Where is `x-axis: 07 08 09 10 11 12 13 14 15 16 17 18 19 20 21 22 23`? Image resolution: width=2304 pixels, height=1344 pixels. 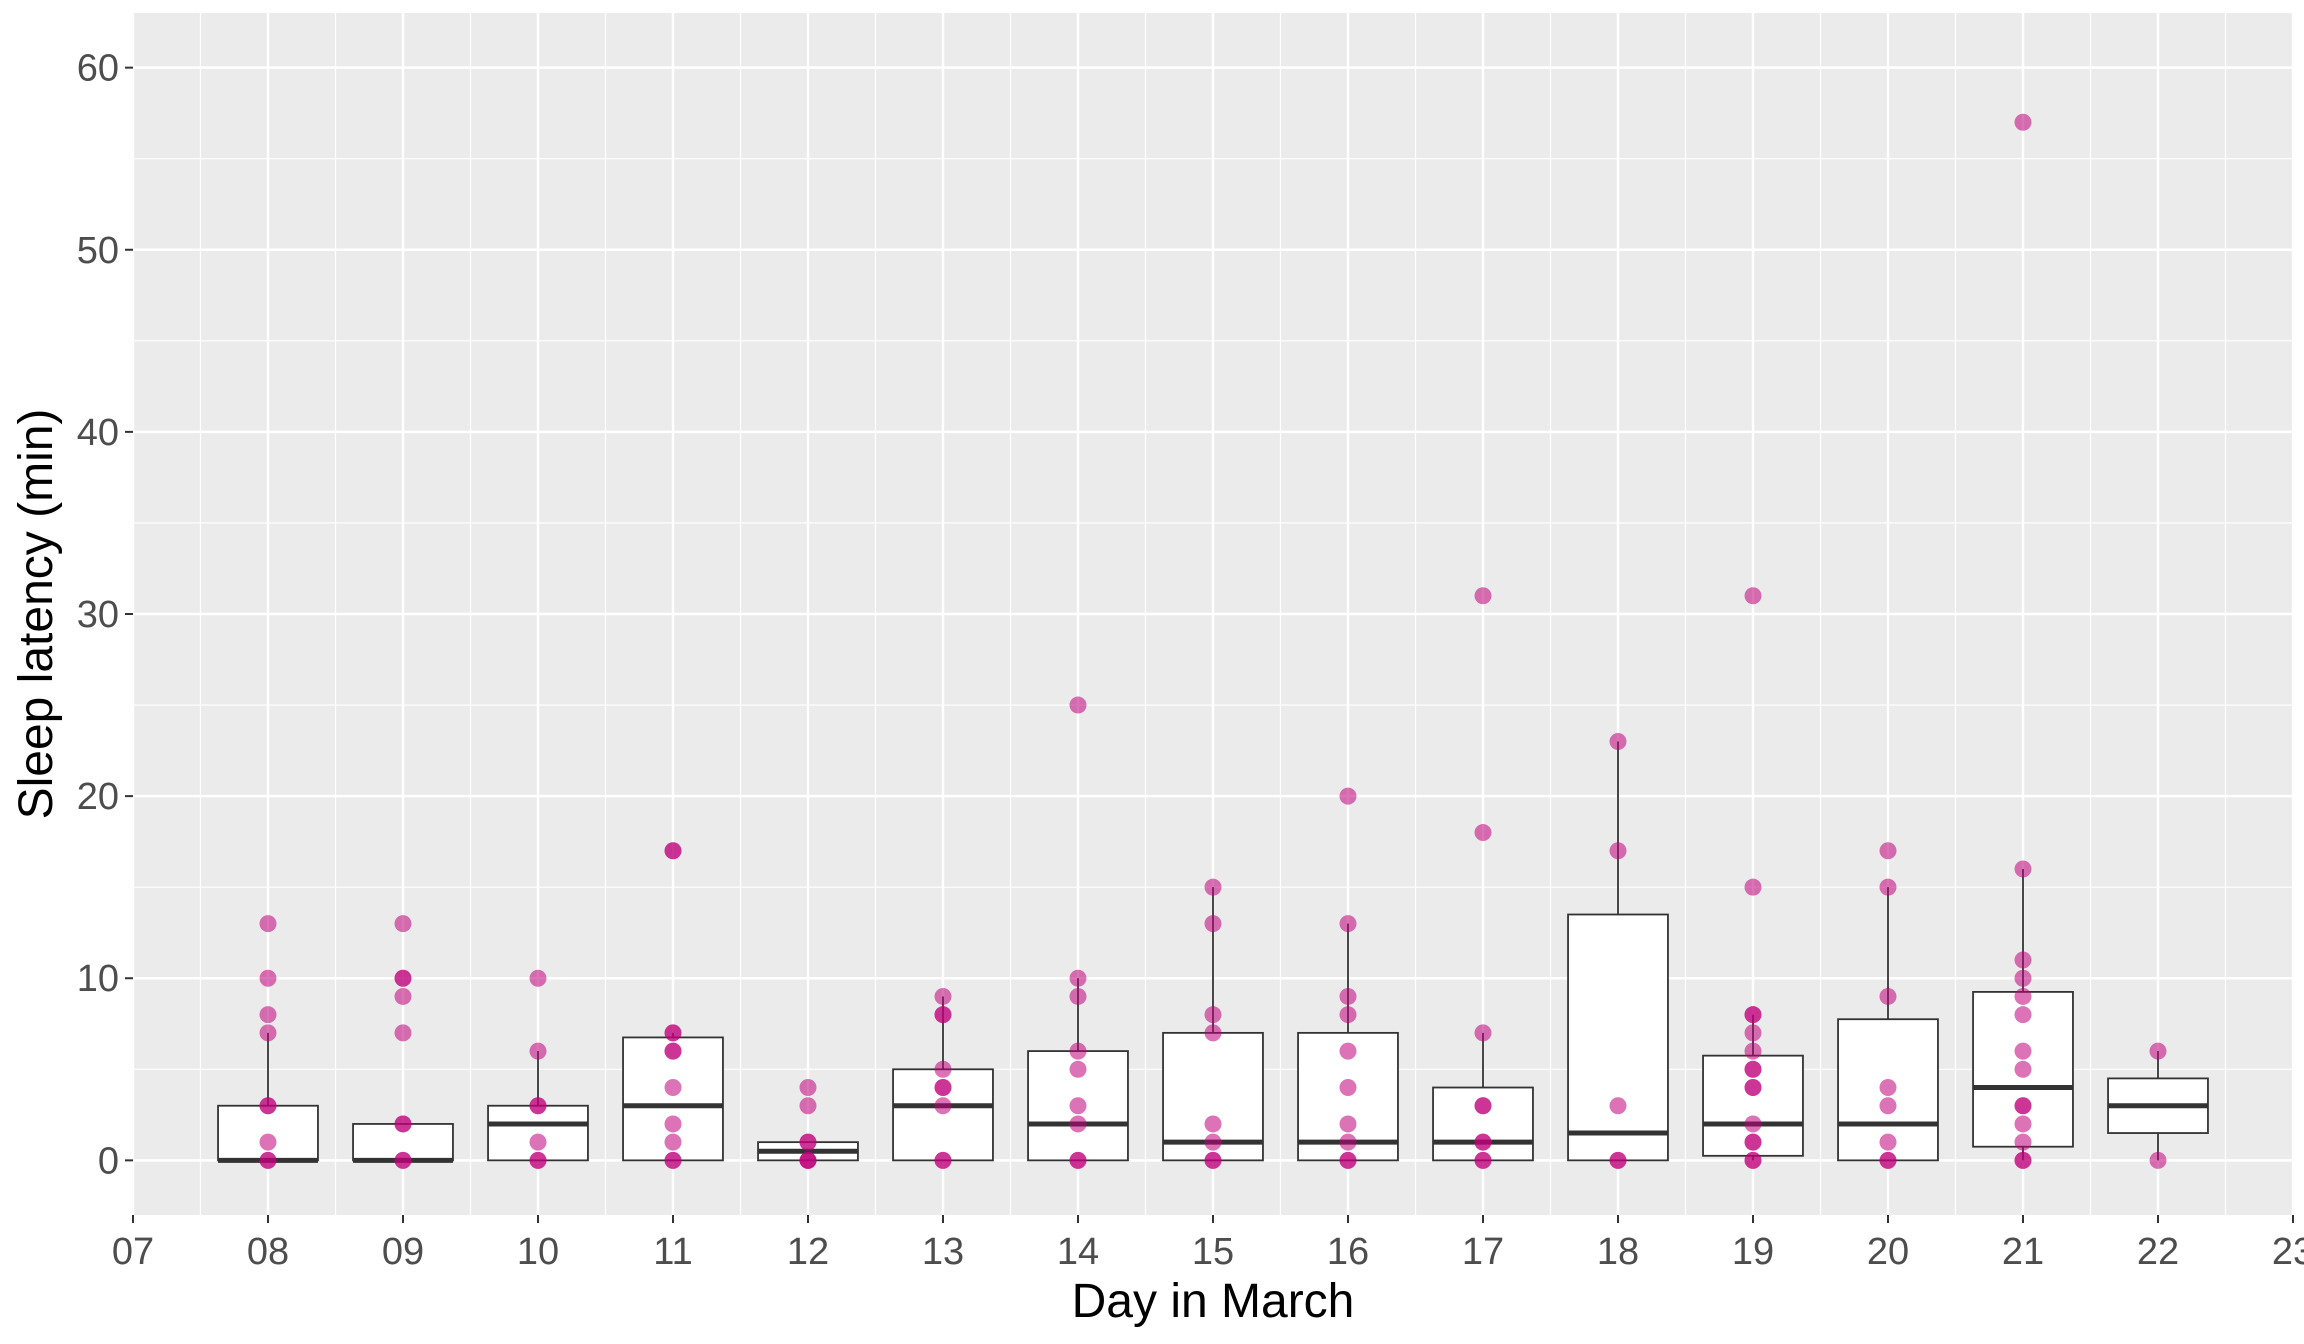 x-axis: 07 08 09 10 11 12 13 14 15 16 17 18 19 20 21 22 23 is located at coordinates (1208, 1244).